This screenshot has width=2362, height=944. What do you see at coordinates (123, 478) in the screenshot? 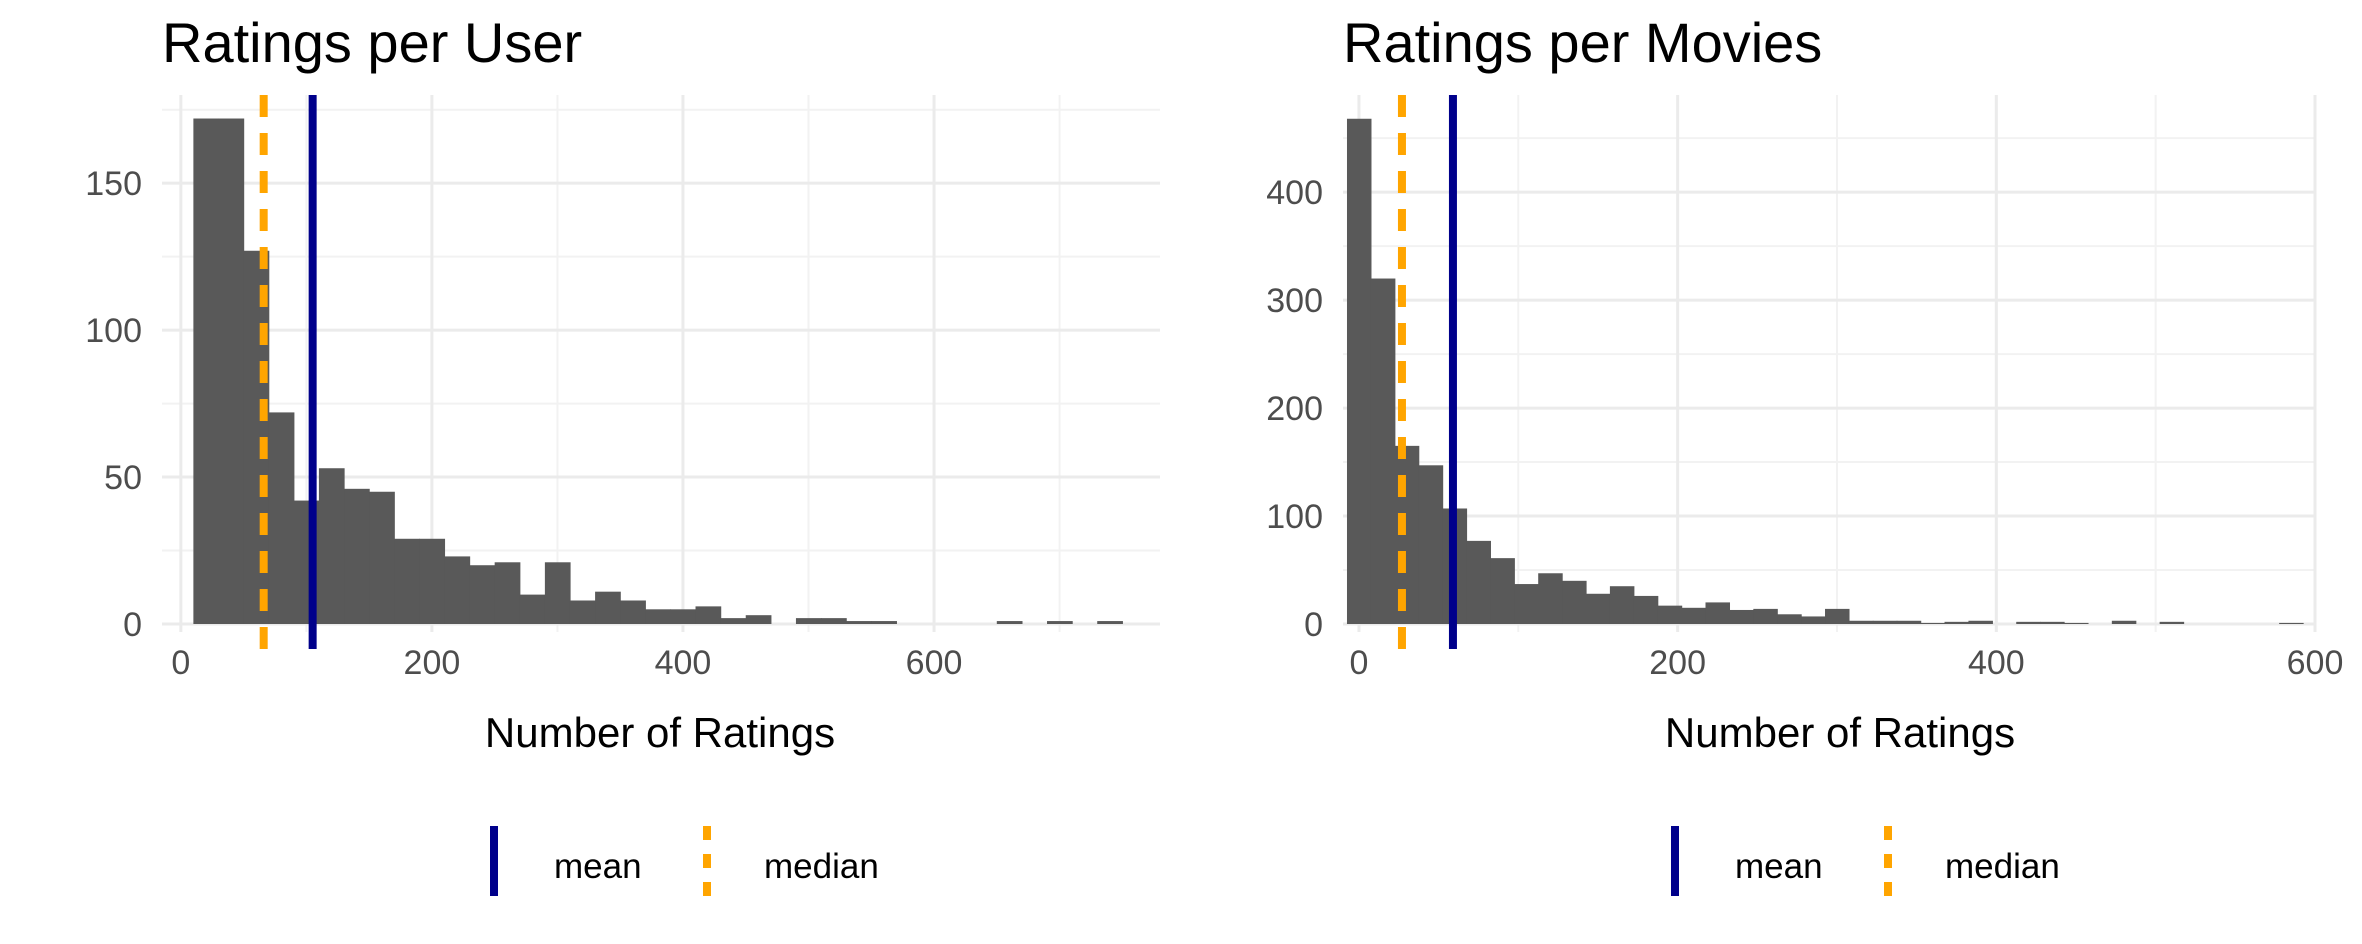
I see `y-tick-label: 50` at bounding box center [123, 478].